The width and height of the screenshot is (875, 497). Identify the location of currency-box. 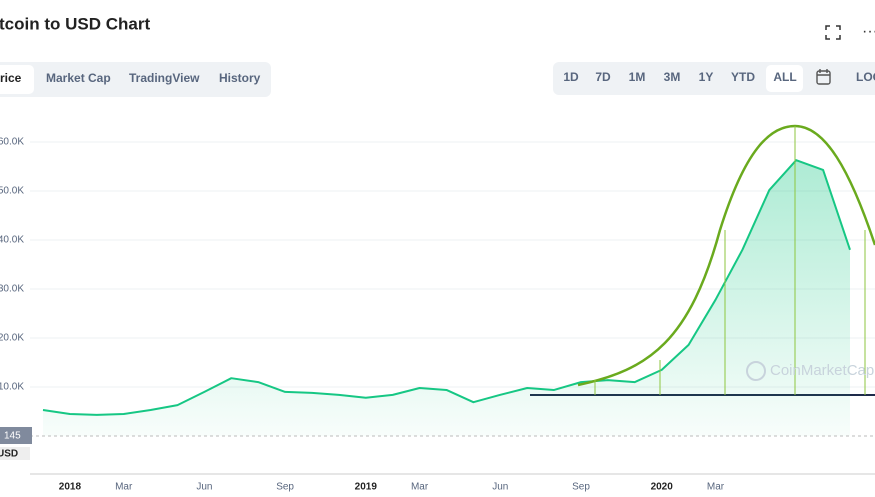
(15, 453).